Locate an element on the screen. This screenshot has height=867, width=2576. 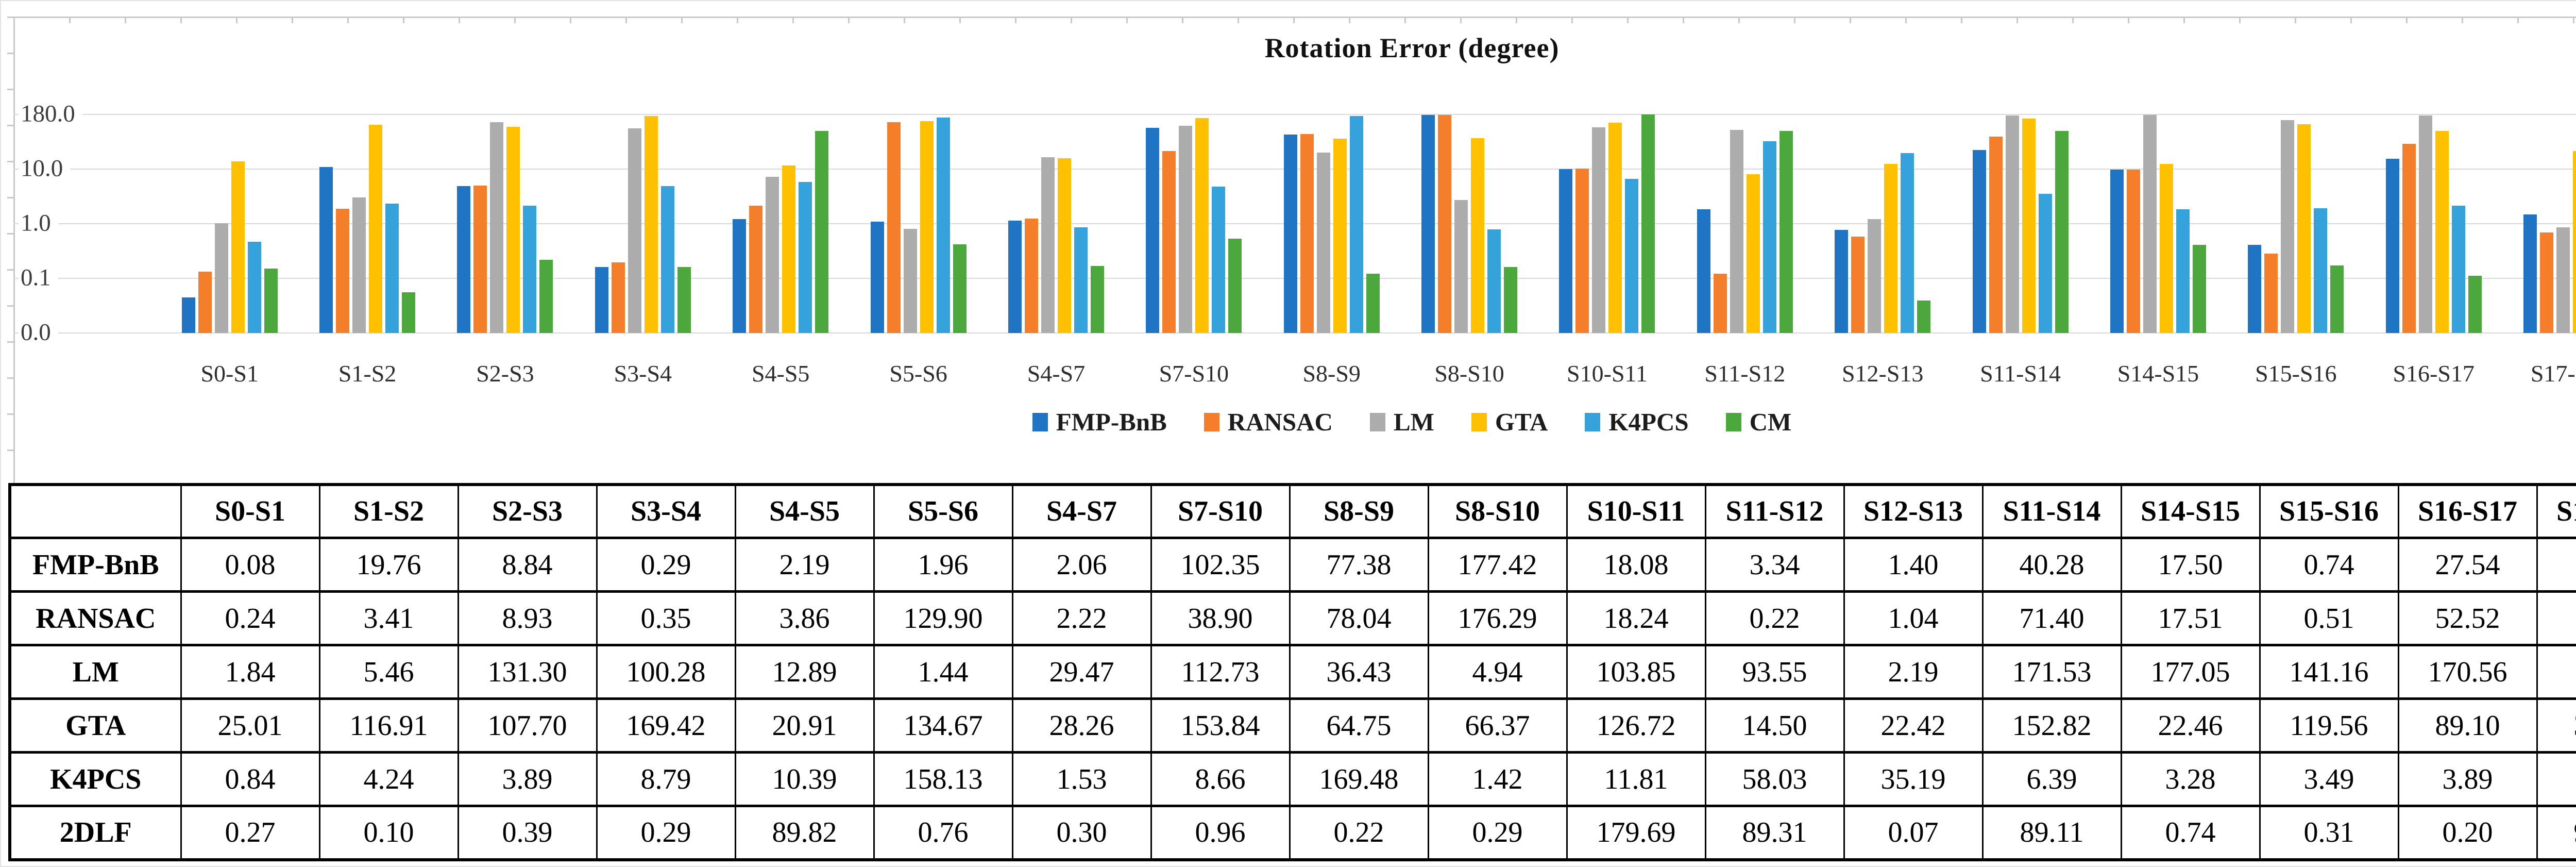
table-cell: 177.05 is located at coordinates (2190, 672).